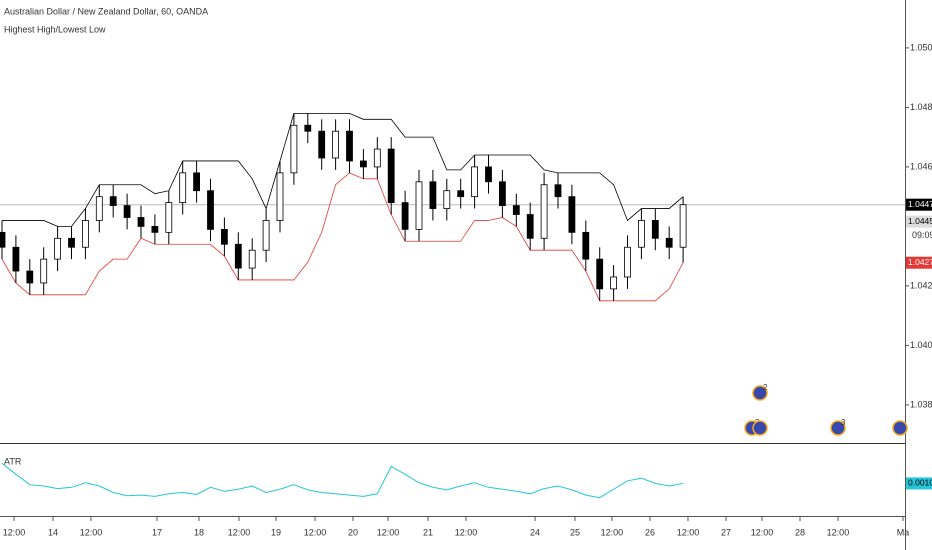 This screenshot has width=932, height=550. I want to click on countdown: 09:09, so click(922, 235).